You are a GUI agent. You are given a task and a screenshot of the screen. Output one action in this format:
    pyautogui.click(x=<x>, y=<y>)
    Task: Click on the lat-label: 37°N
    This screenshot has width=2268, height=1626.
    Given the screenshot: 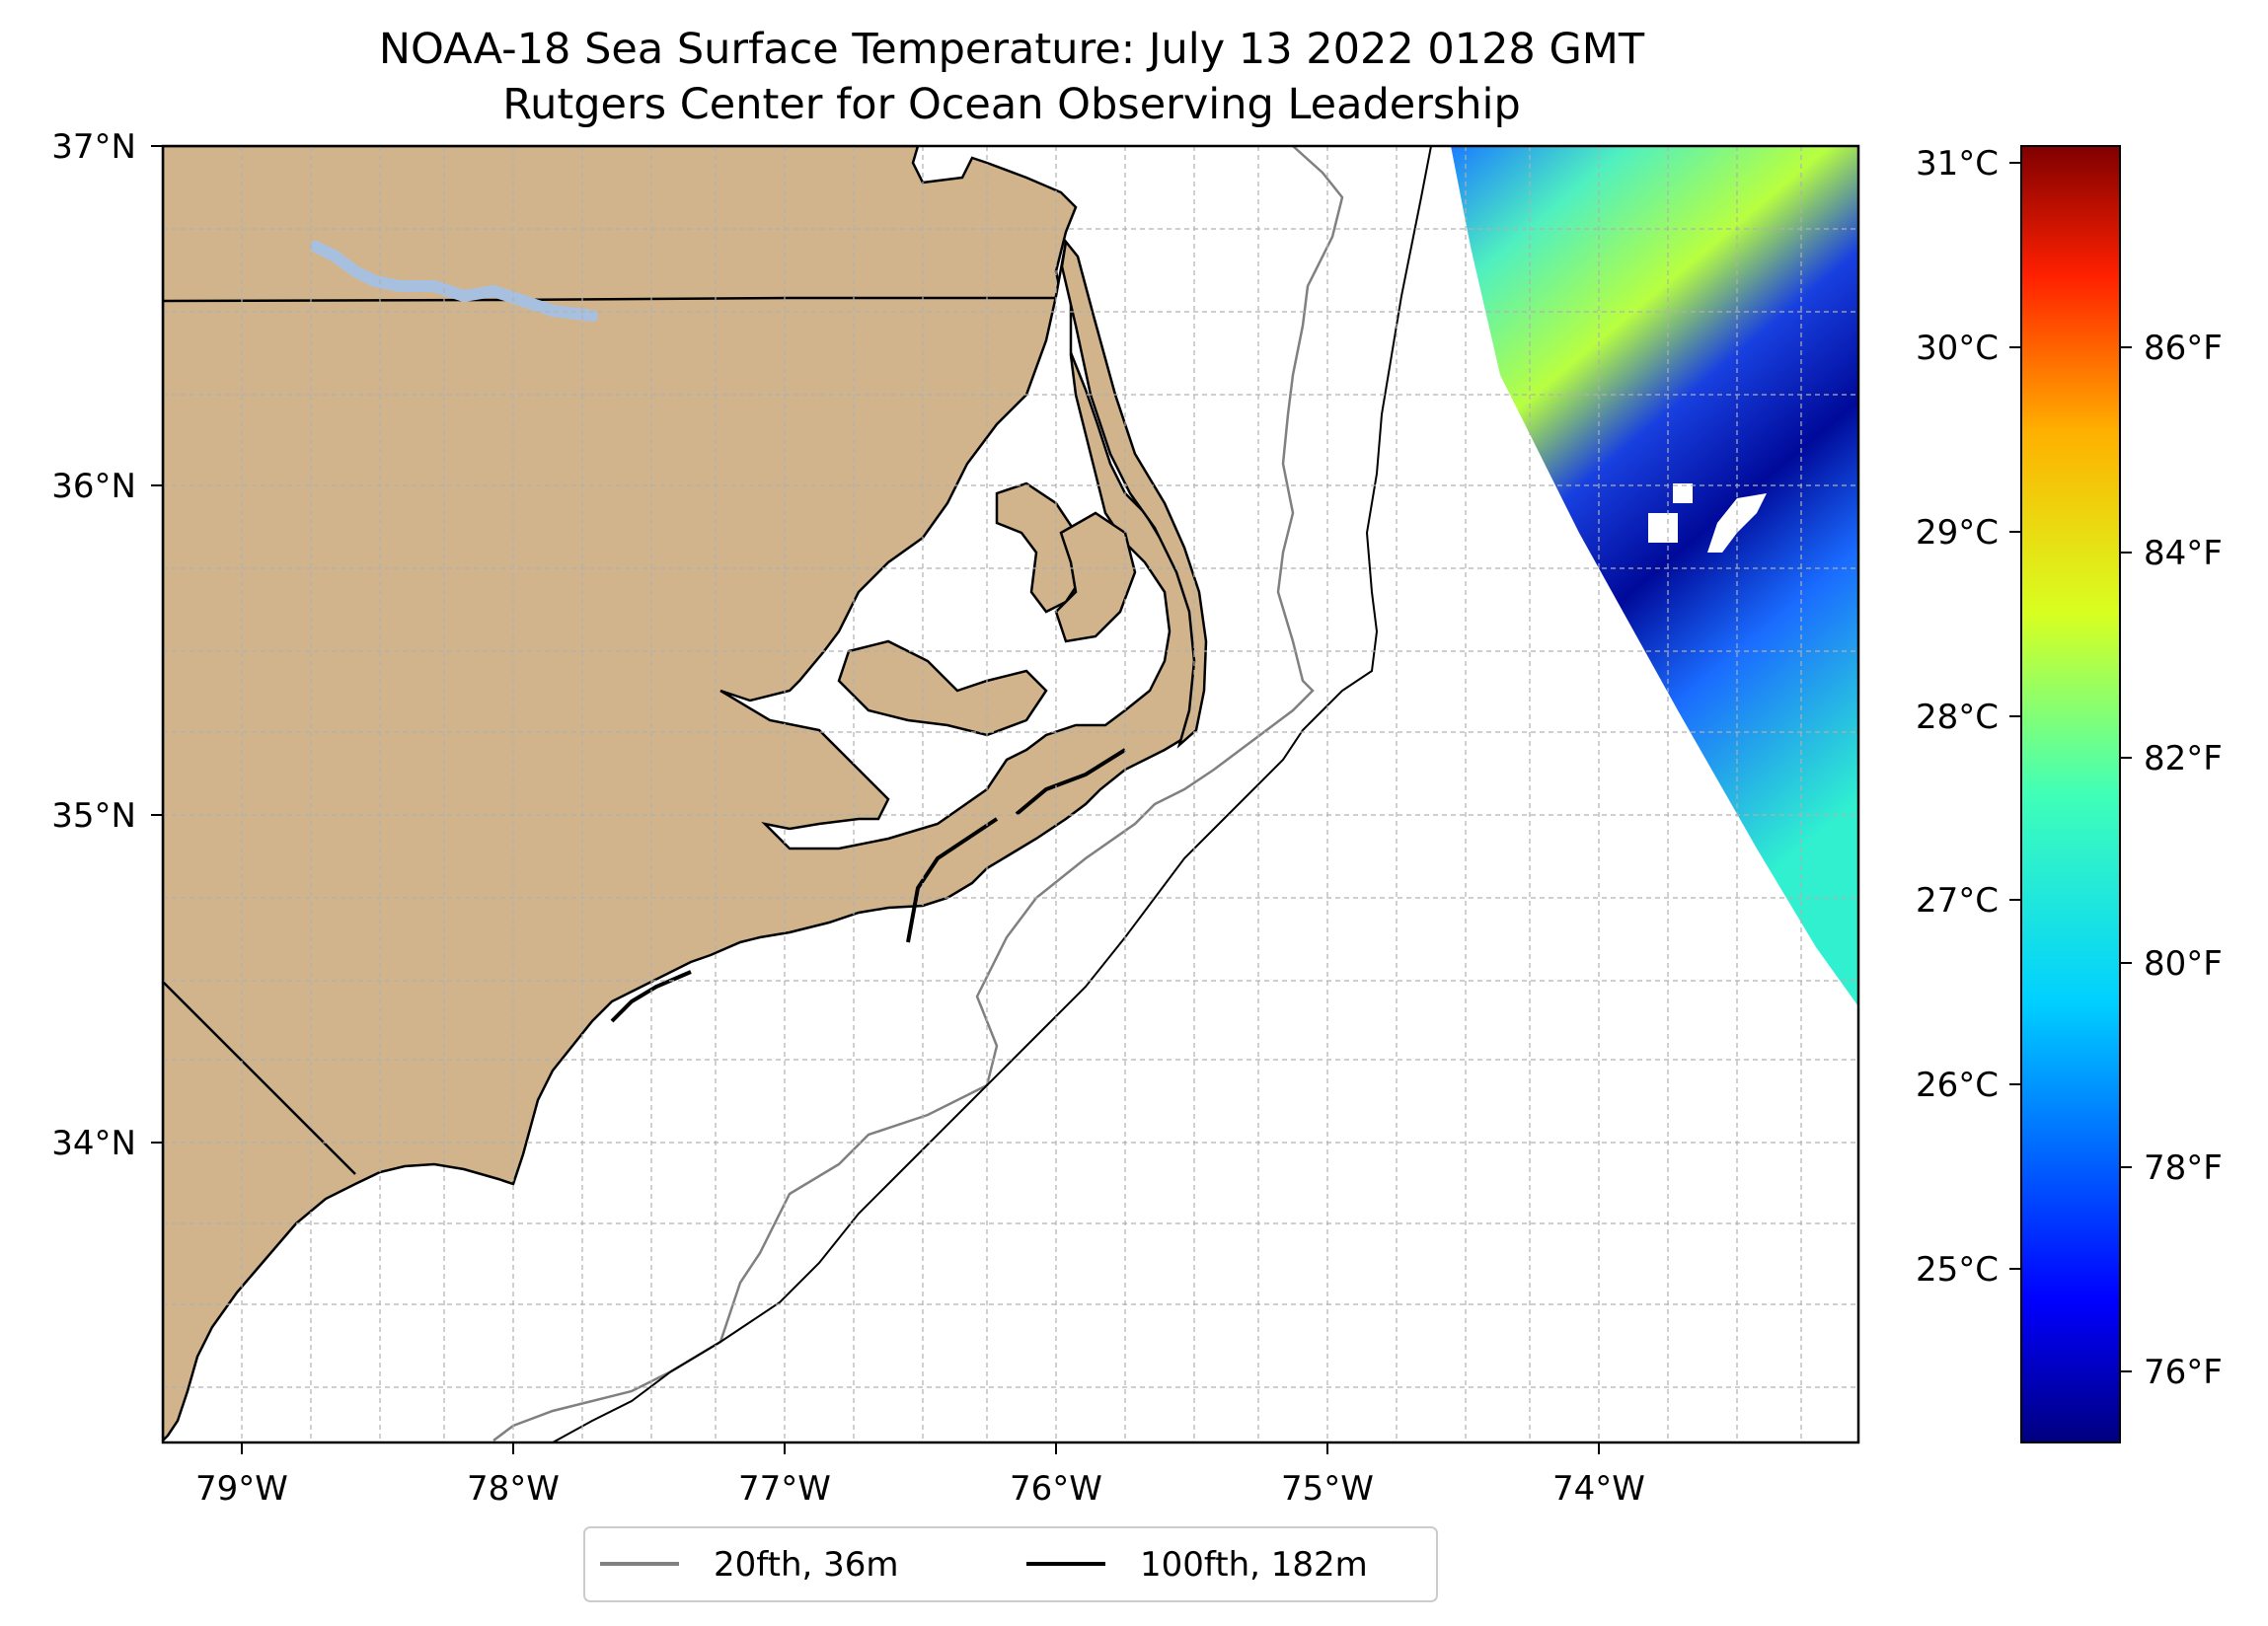 What is the action you would take?
    pyautogui.click(x=94, y=147)
    